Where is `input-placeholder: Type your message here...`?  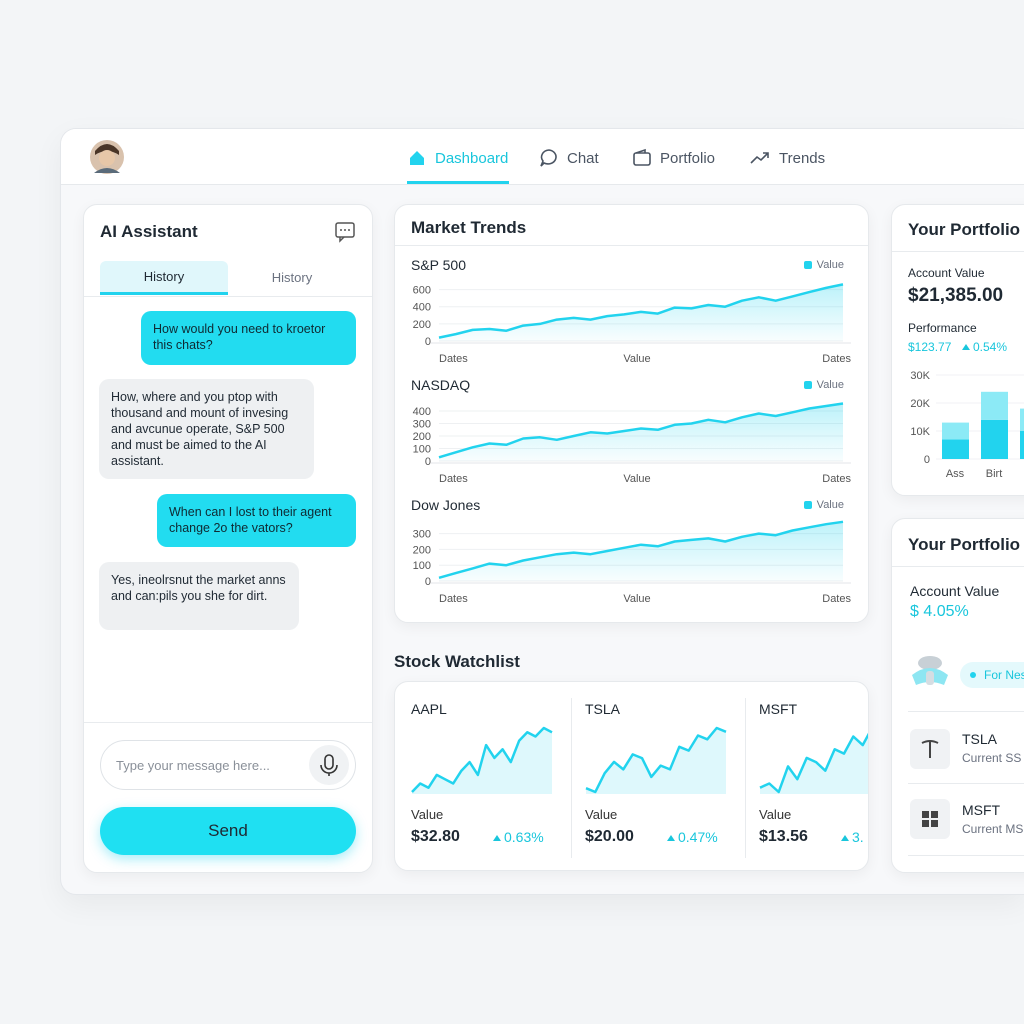 input-placeholder: Type your message here... is located at coordinates (193, 765).